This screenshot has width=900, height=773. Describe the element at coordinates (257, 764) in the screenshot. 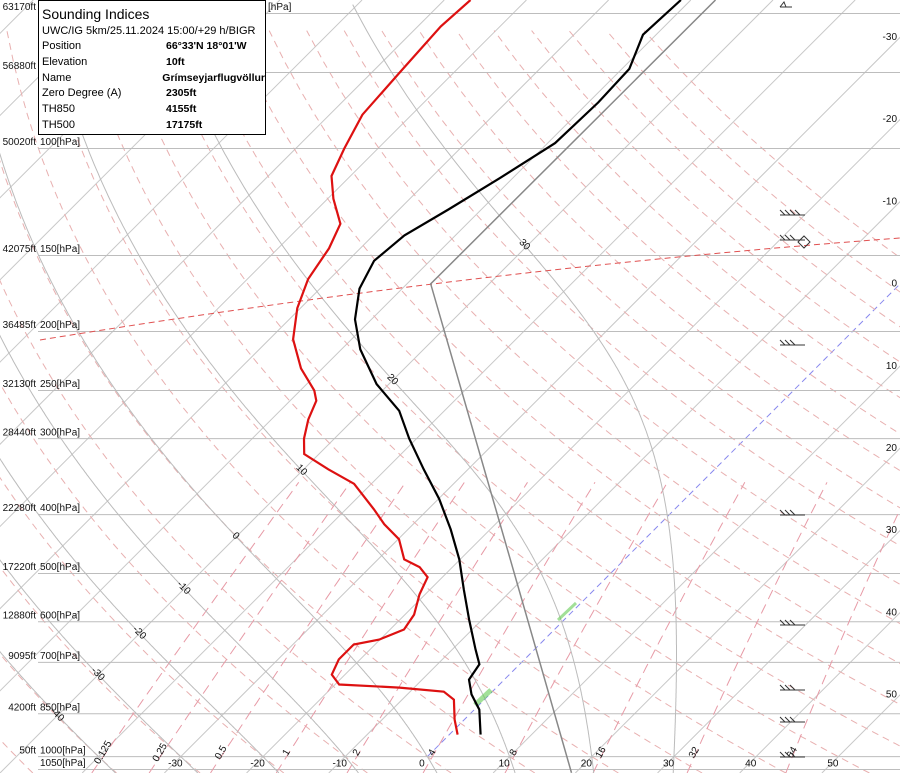

I see `temperature-label-bottom: -20` at that location.